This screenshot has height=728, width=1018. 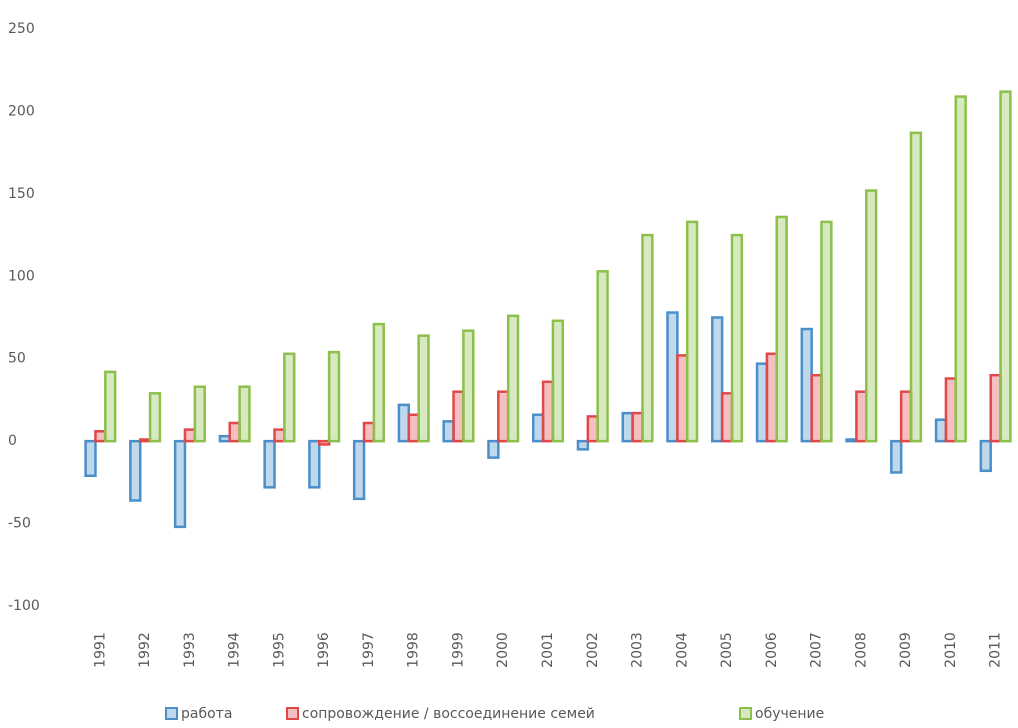 What do you see at coordinates (593, 650) in the screenshot?
I see `x-tick-label: 2002` at bounding box center [593, 650].